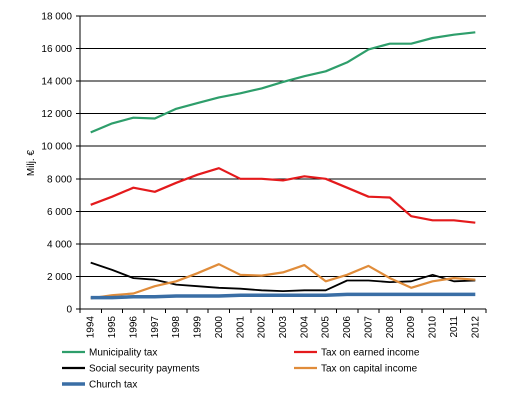 The width and height of the screenshot is (506, 420). I want to click on legend-label: Municipality tax, so click(123, 353).